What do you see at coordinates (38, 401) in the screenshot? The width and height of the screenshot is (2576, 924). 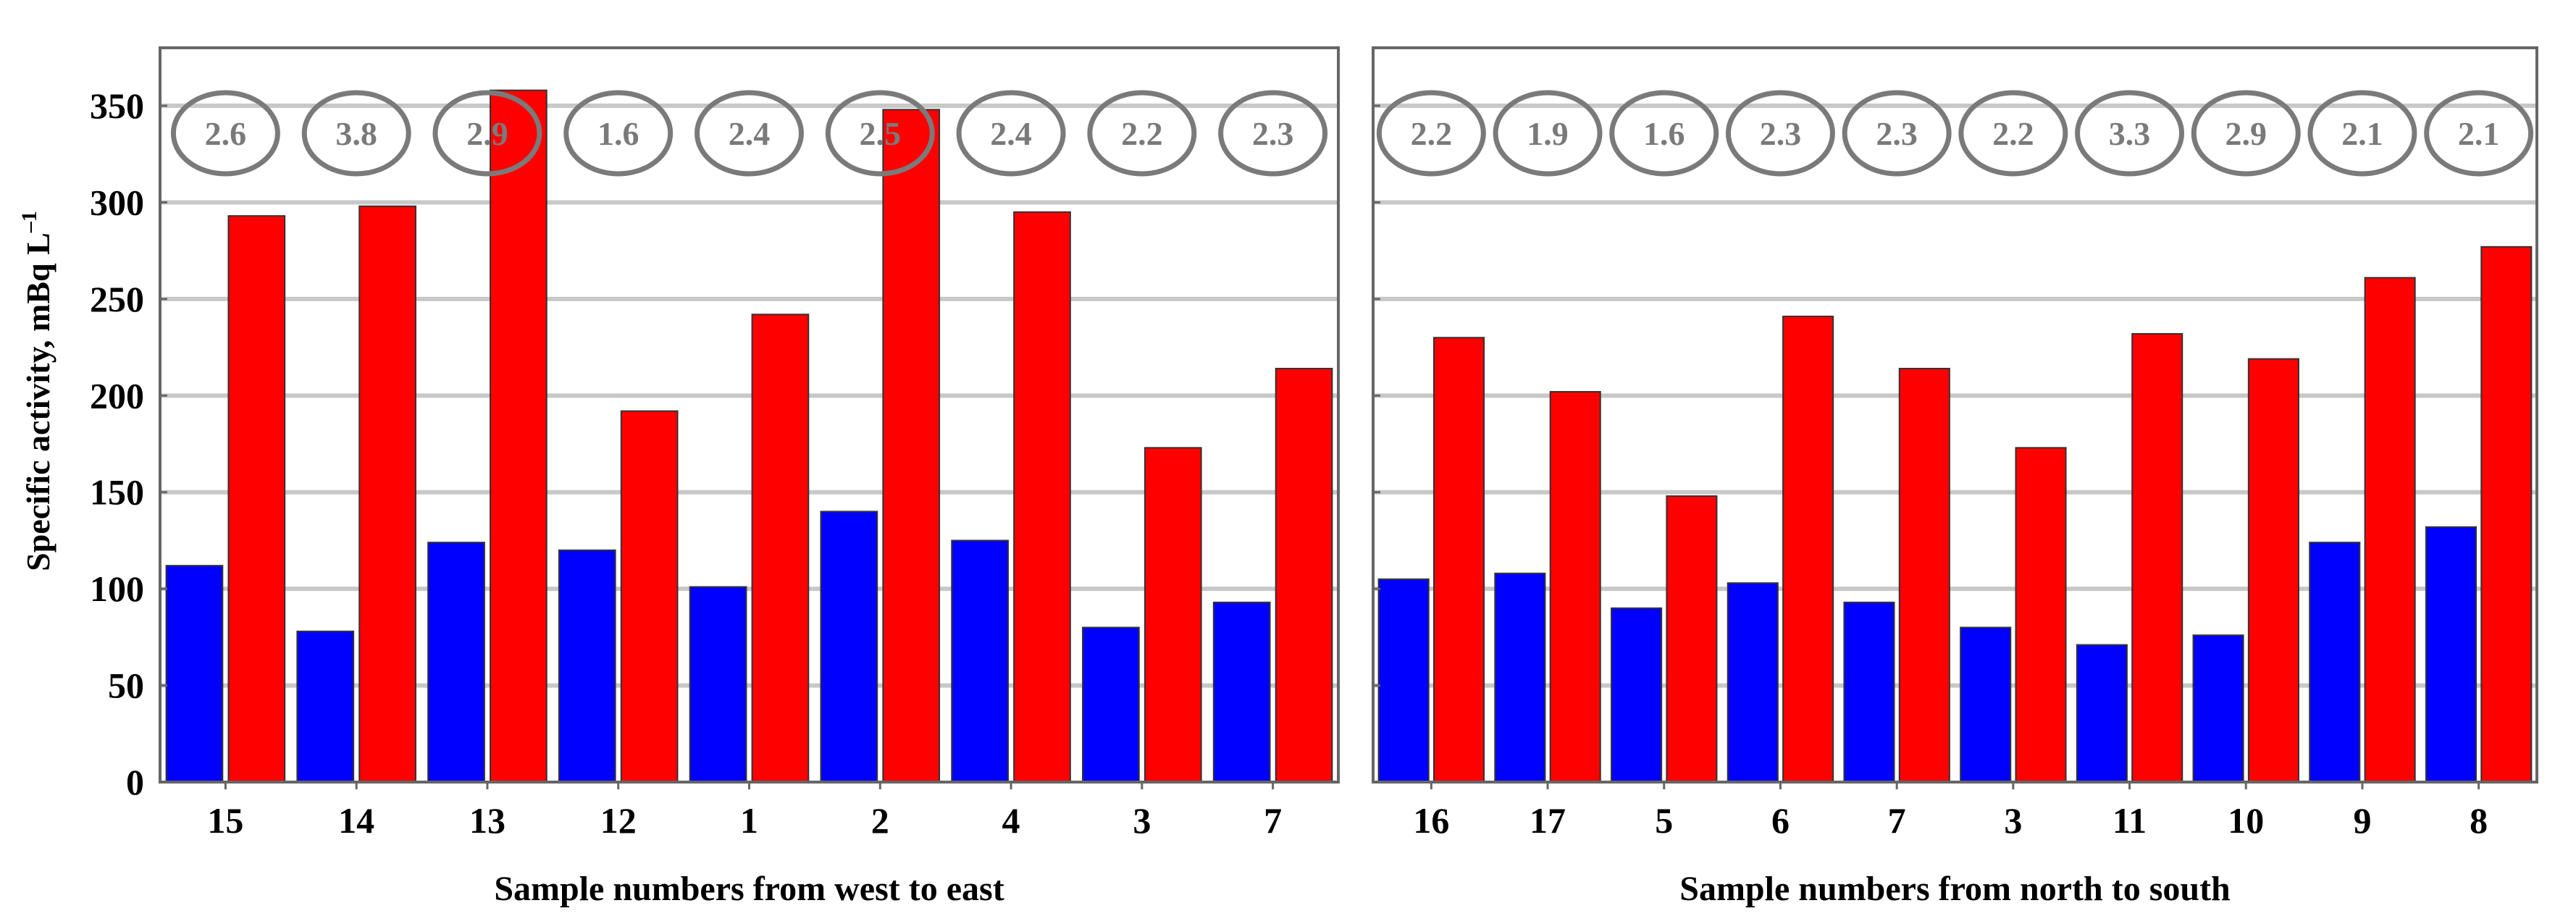 I see `y-axis-title-text: Specific activity, mBq L` at bounding box center [38, 401].